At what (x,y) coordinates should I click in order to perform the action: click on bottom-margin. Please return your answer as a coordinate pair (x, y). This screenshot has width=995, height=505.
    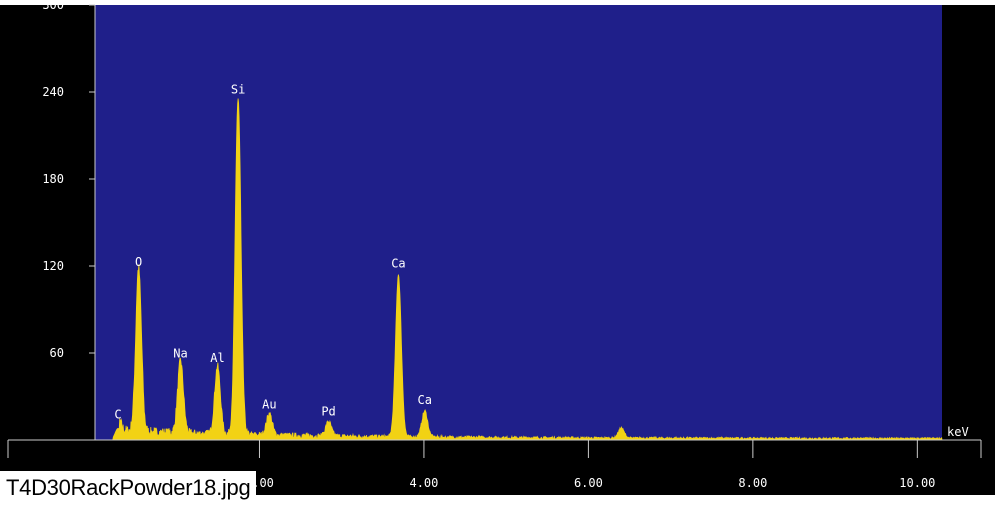
    Looking at the image, I should click on (497, 500).